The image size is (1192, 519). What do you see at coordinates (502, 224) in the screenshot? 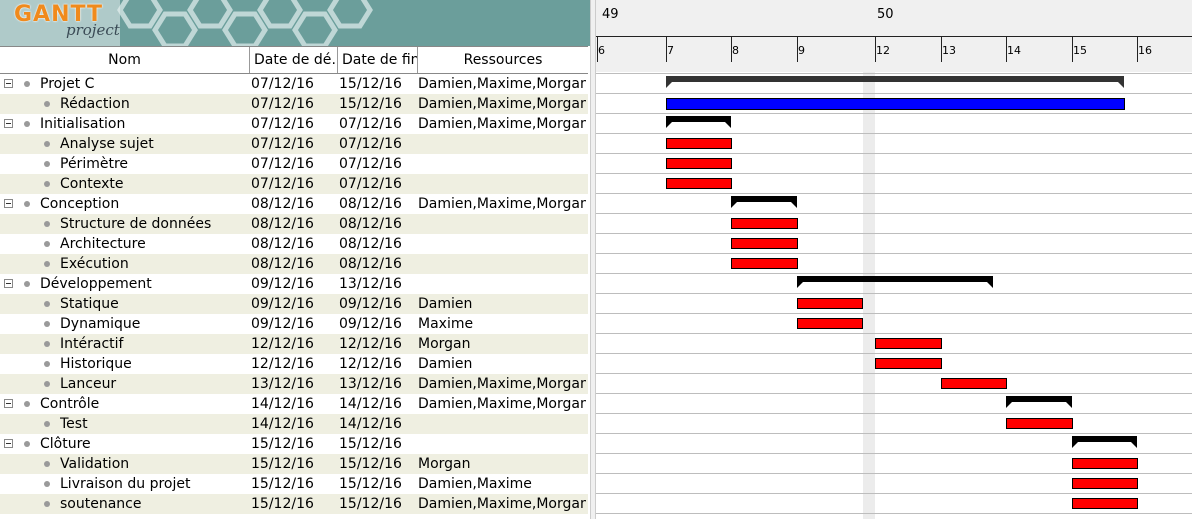
I see `task-resources` at bounding box center [502, 224].